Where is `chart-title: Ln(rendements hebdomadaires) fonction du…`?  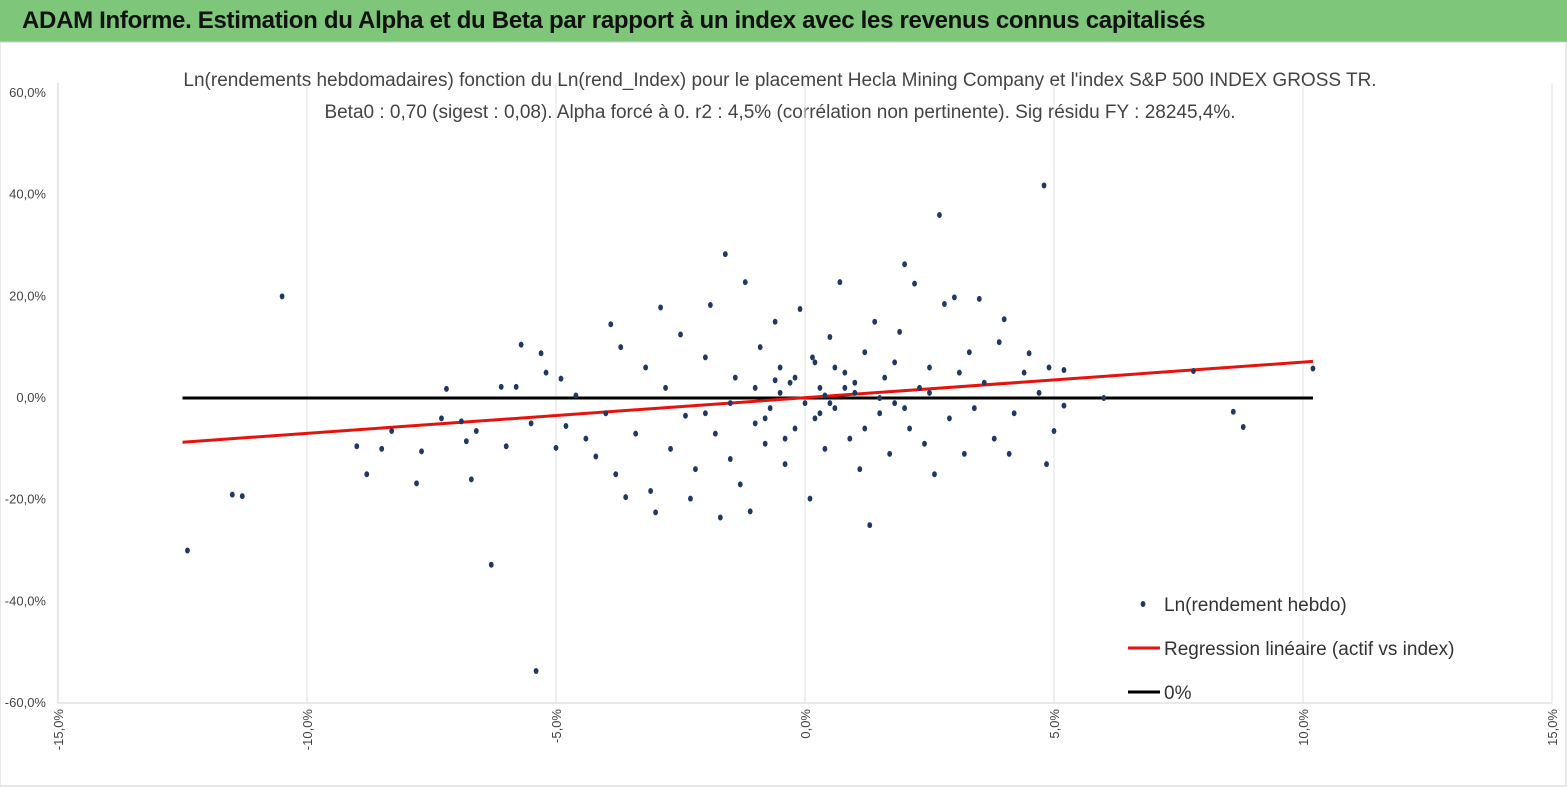
chart-title: Ln(rendements hebdomadaires) fonction du… is located at coordinates (779, 80).